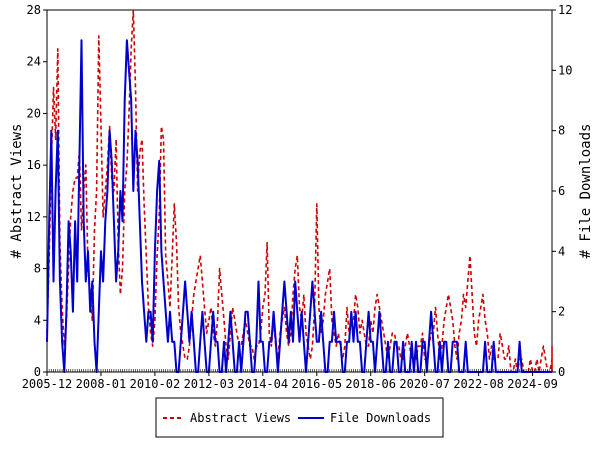 The width and height of the screenshot is (600, 454). Describe the element at coordinates (370, 384) in the screenshot. I see `x-tick-label: 2018-06` at that location.